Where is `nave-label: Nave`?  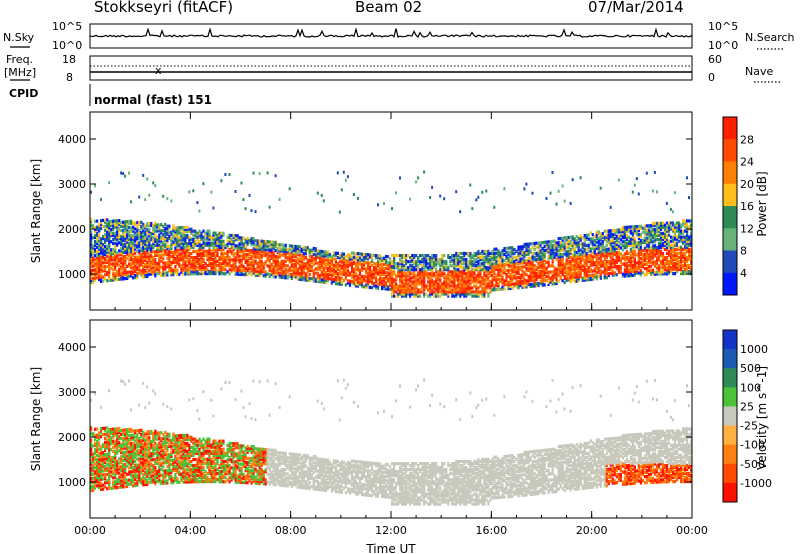 nave-label: Nave is located at coordinates (759, 71).